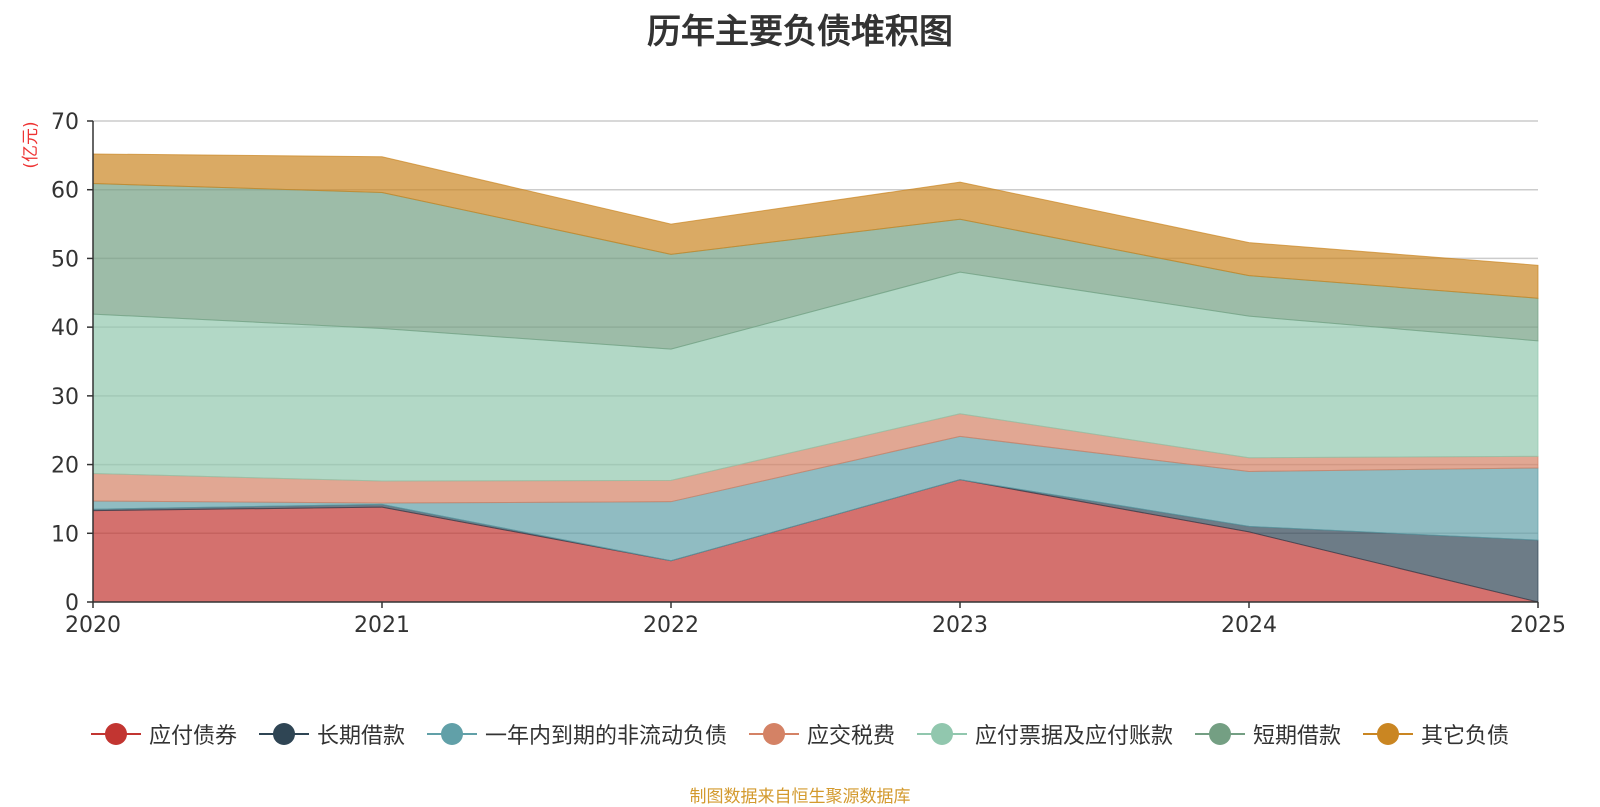  I want to click on legend-item-2: 一年内到期的非流动负债, so click(576, 734).